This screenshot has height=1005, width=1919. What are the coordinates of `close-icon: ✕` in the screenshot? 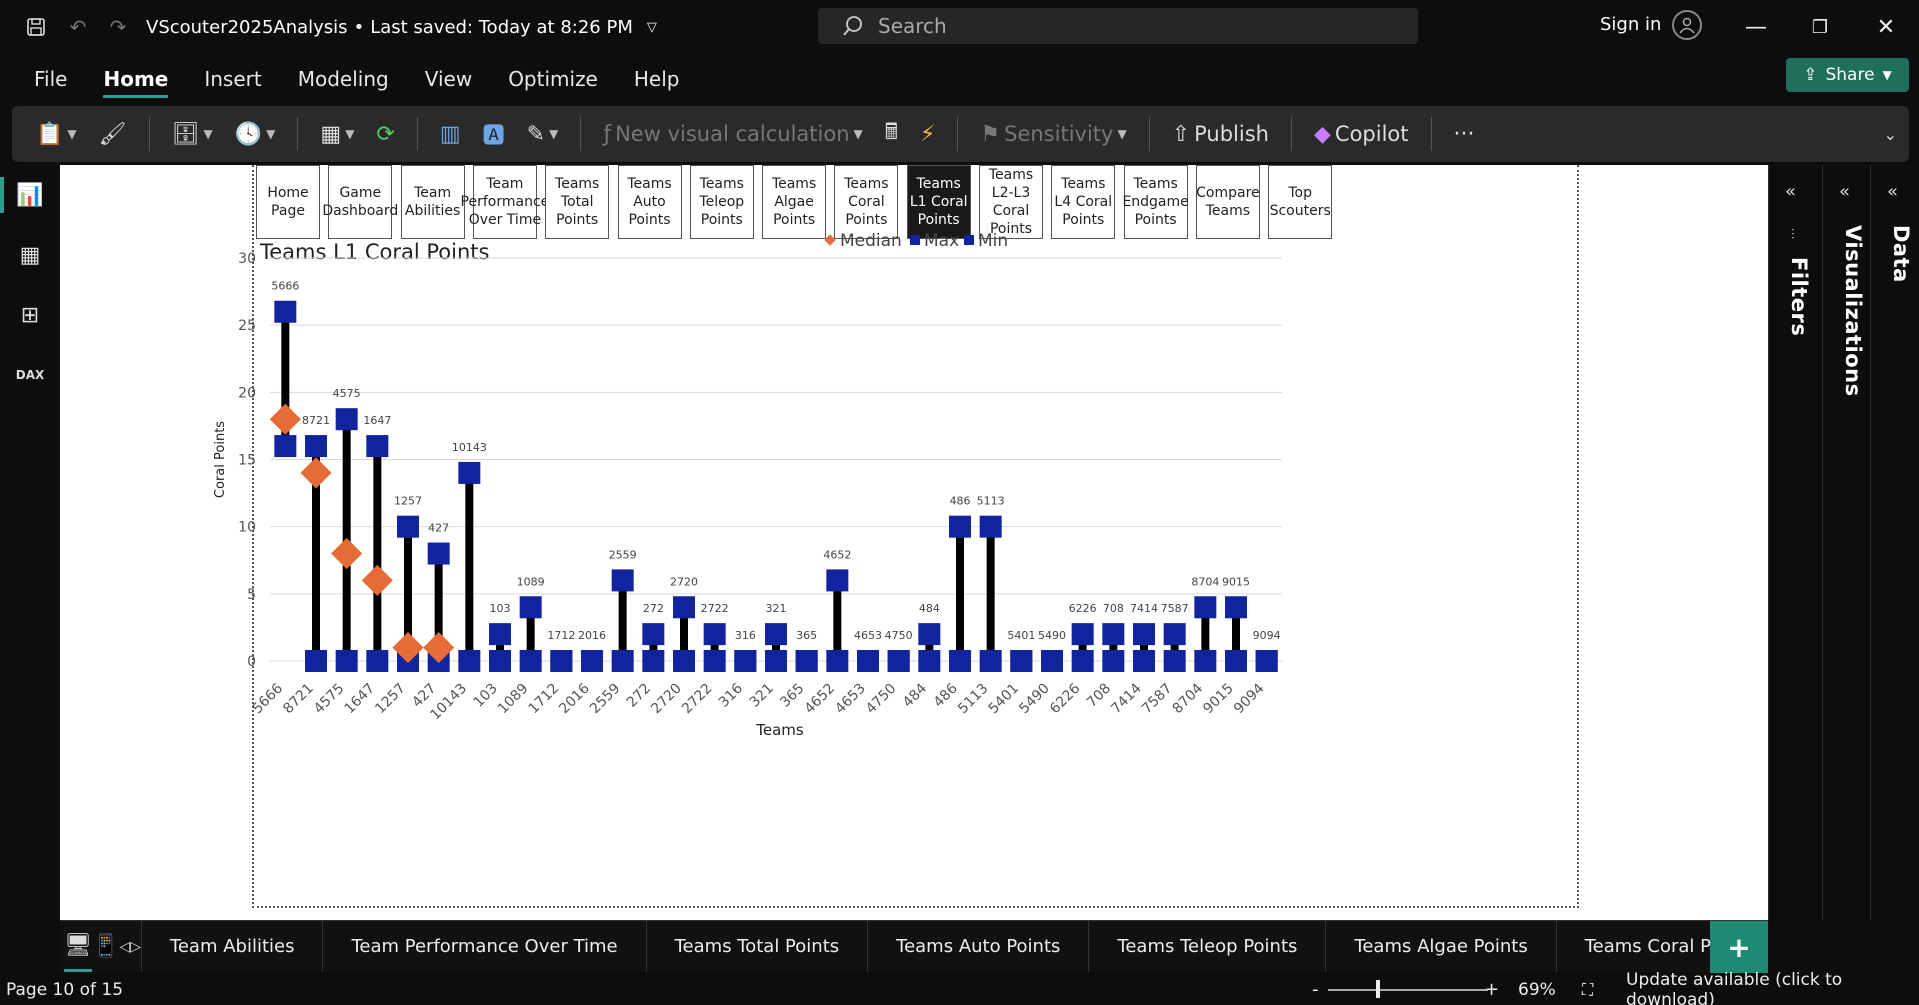 It's located at (1886, 27).